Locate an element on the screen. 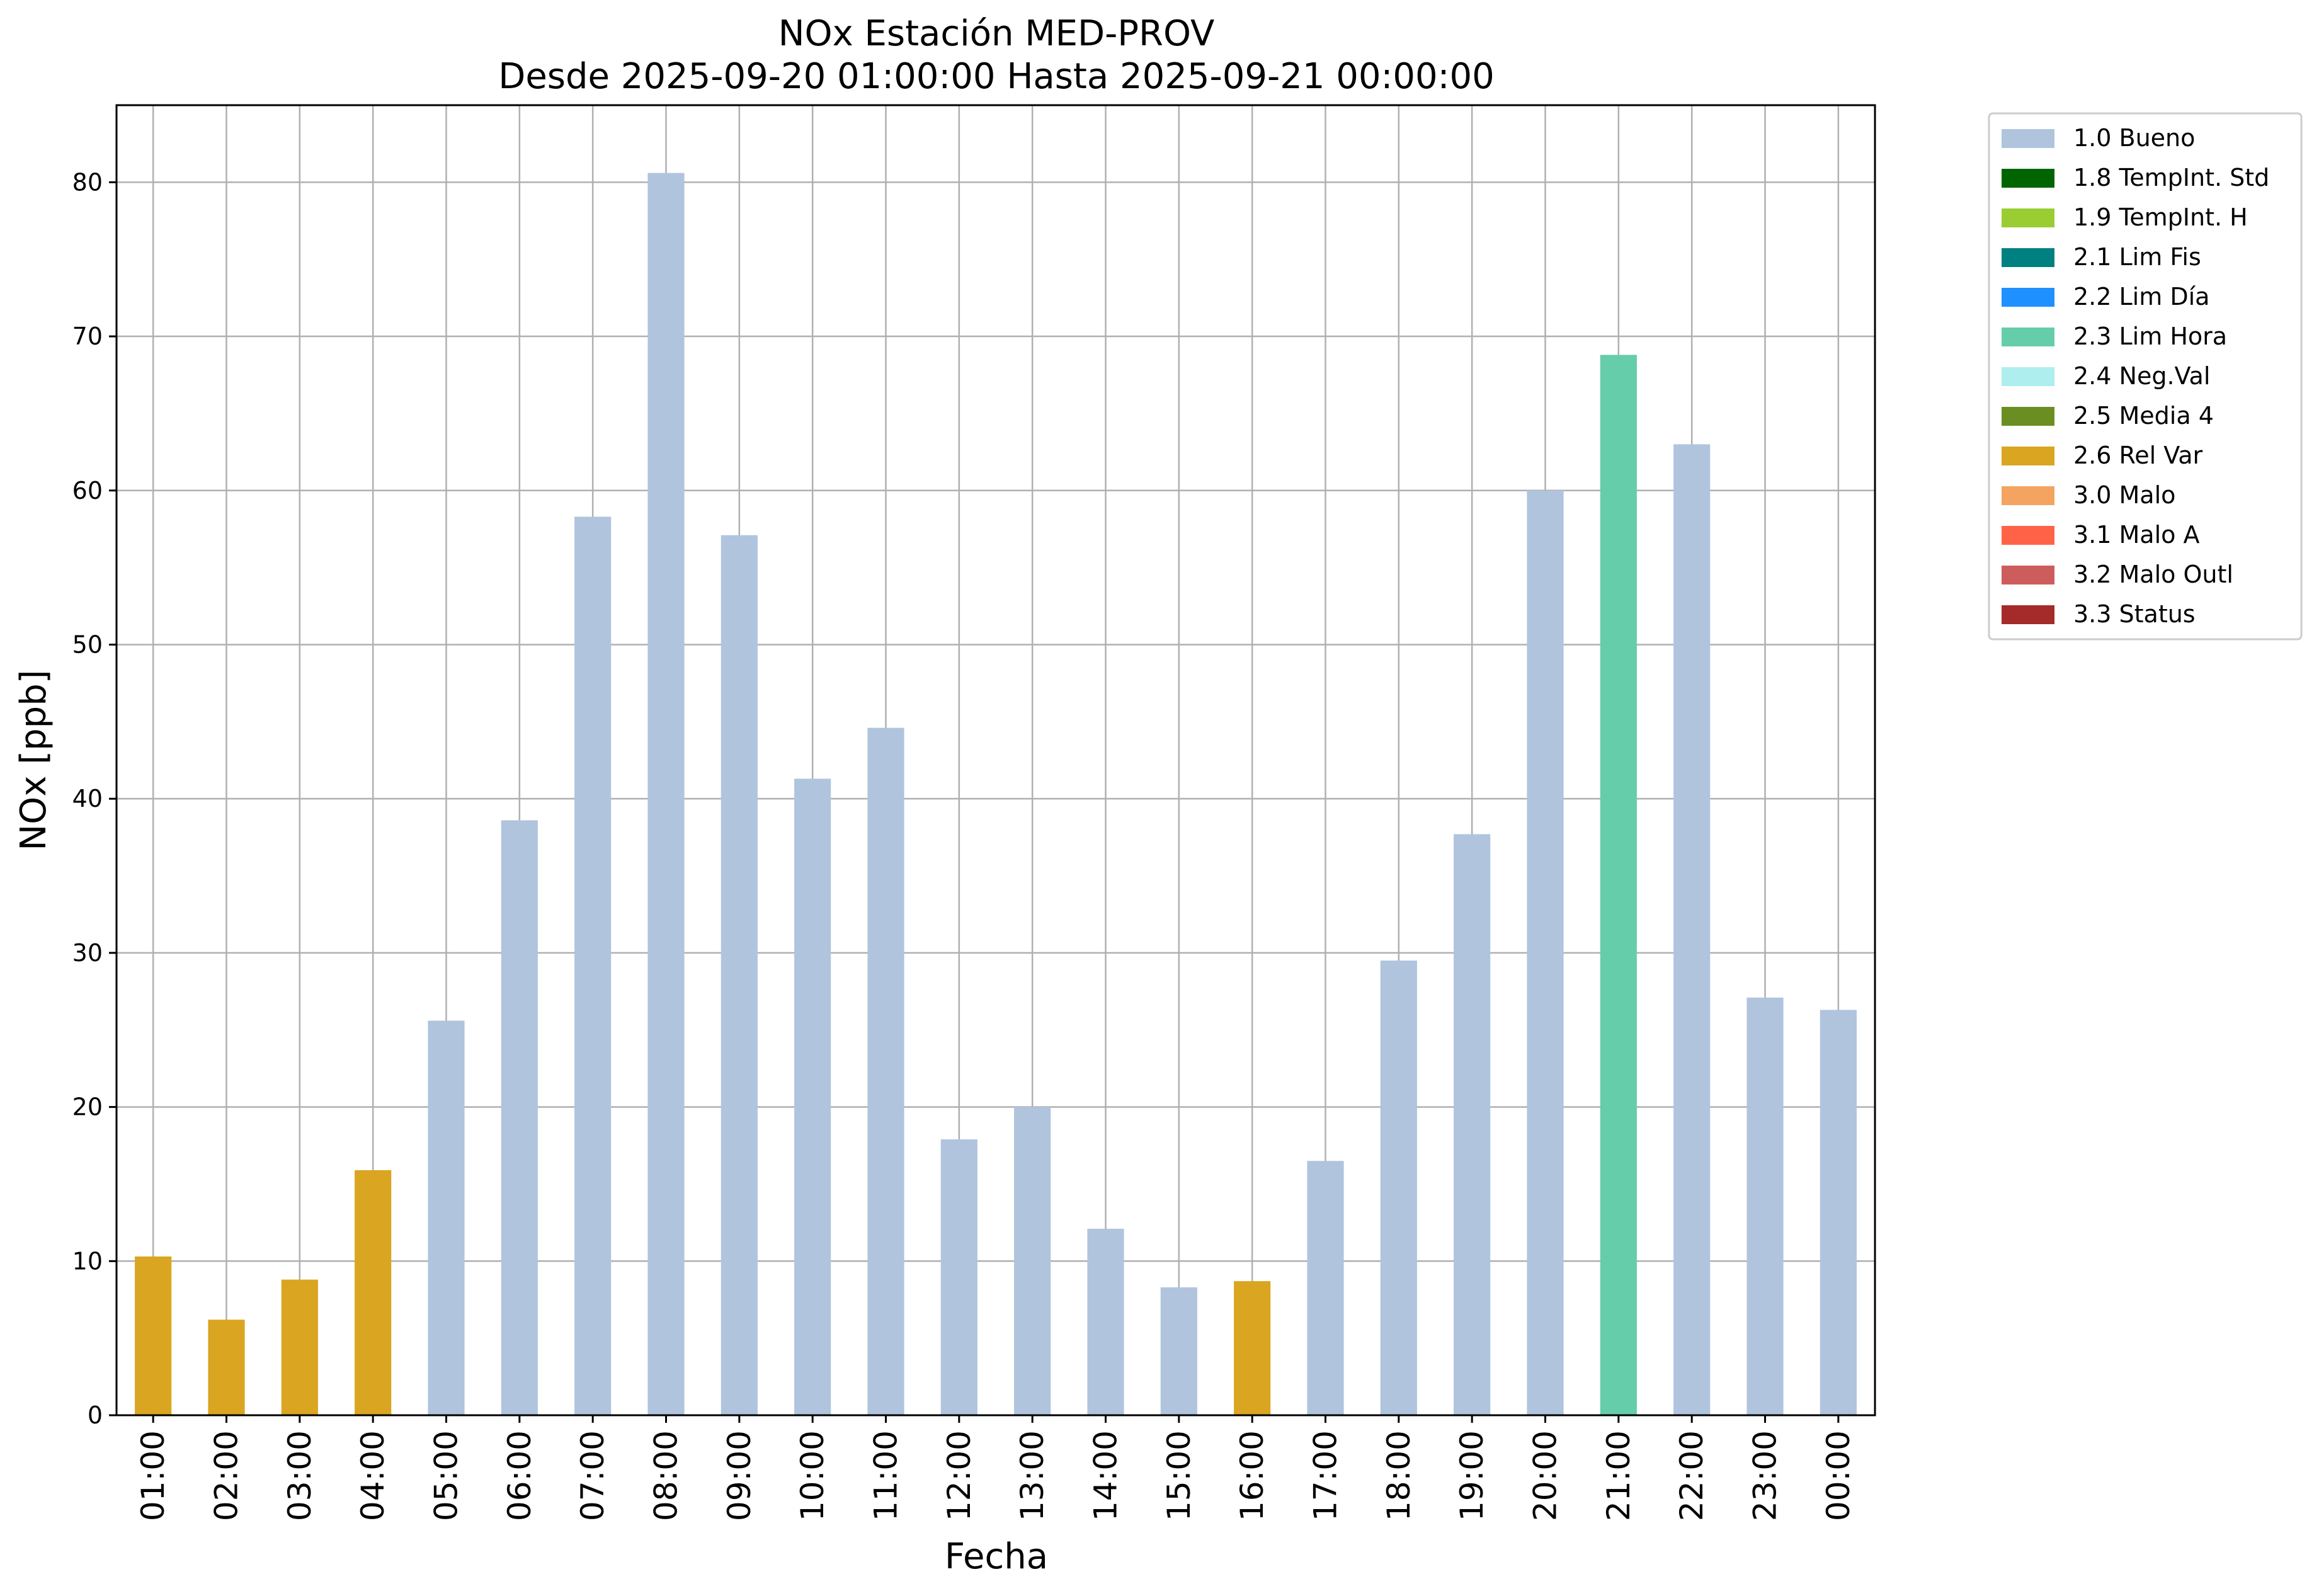 The width and height of the screenshot is (2319, 1596). x-tick-label: 05:00 is located at coordinates (446, 1475).